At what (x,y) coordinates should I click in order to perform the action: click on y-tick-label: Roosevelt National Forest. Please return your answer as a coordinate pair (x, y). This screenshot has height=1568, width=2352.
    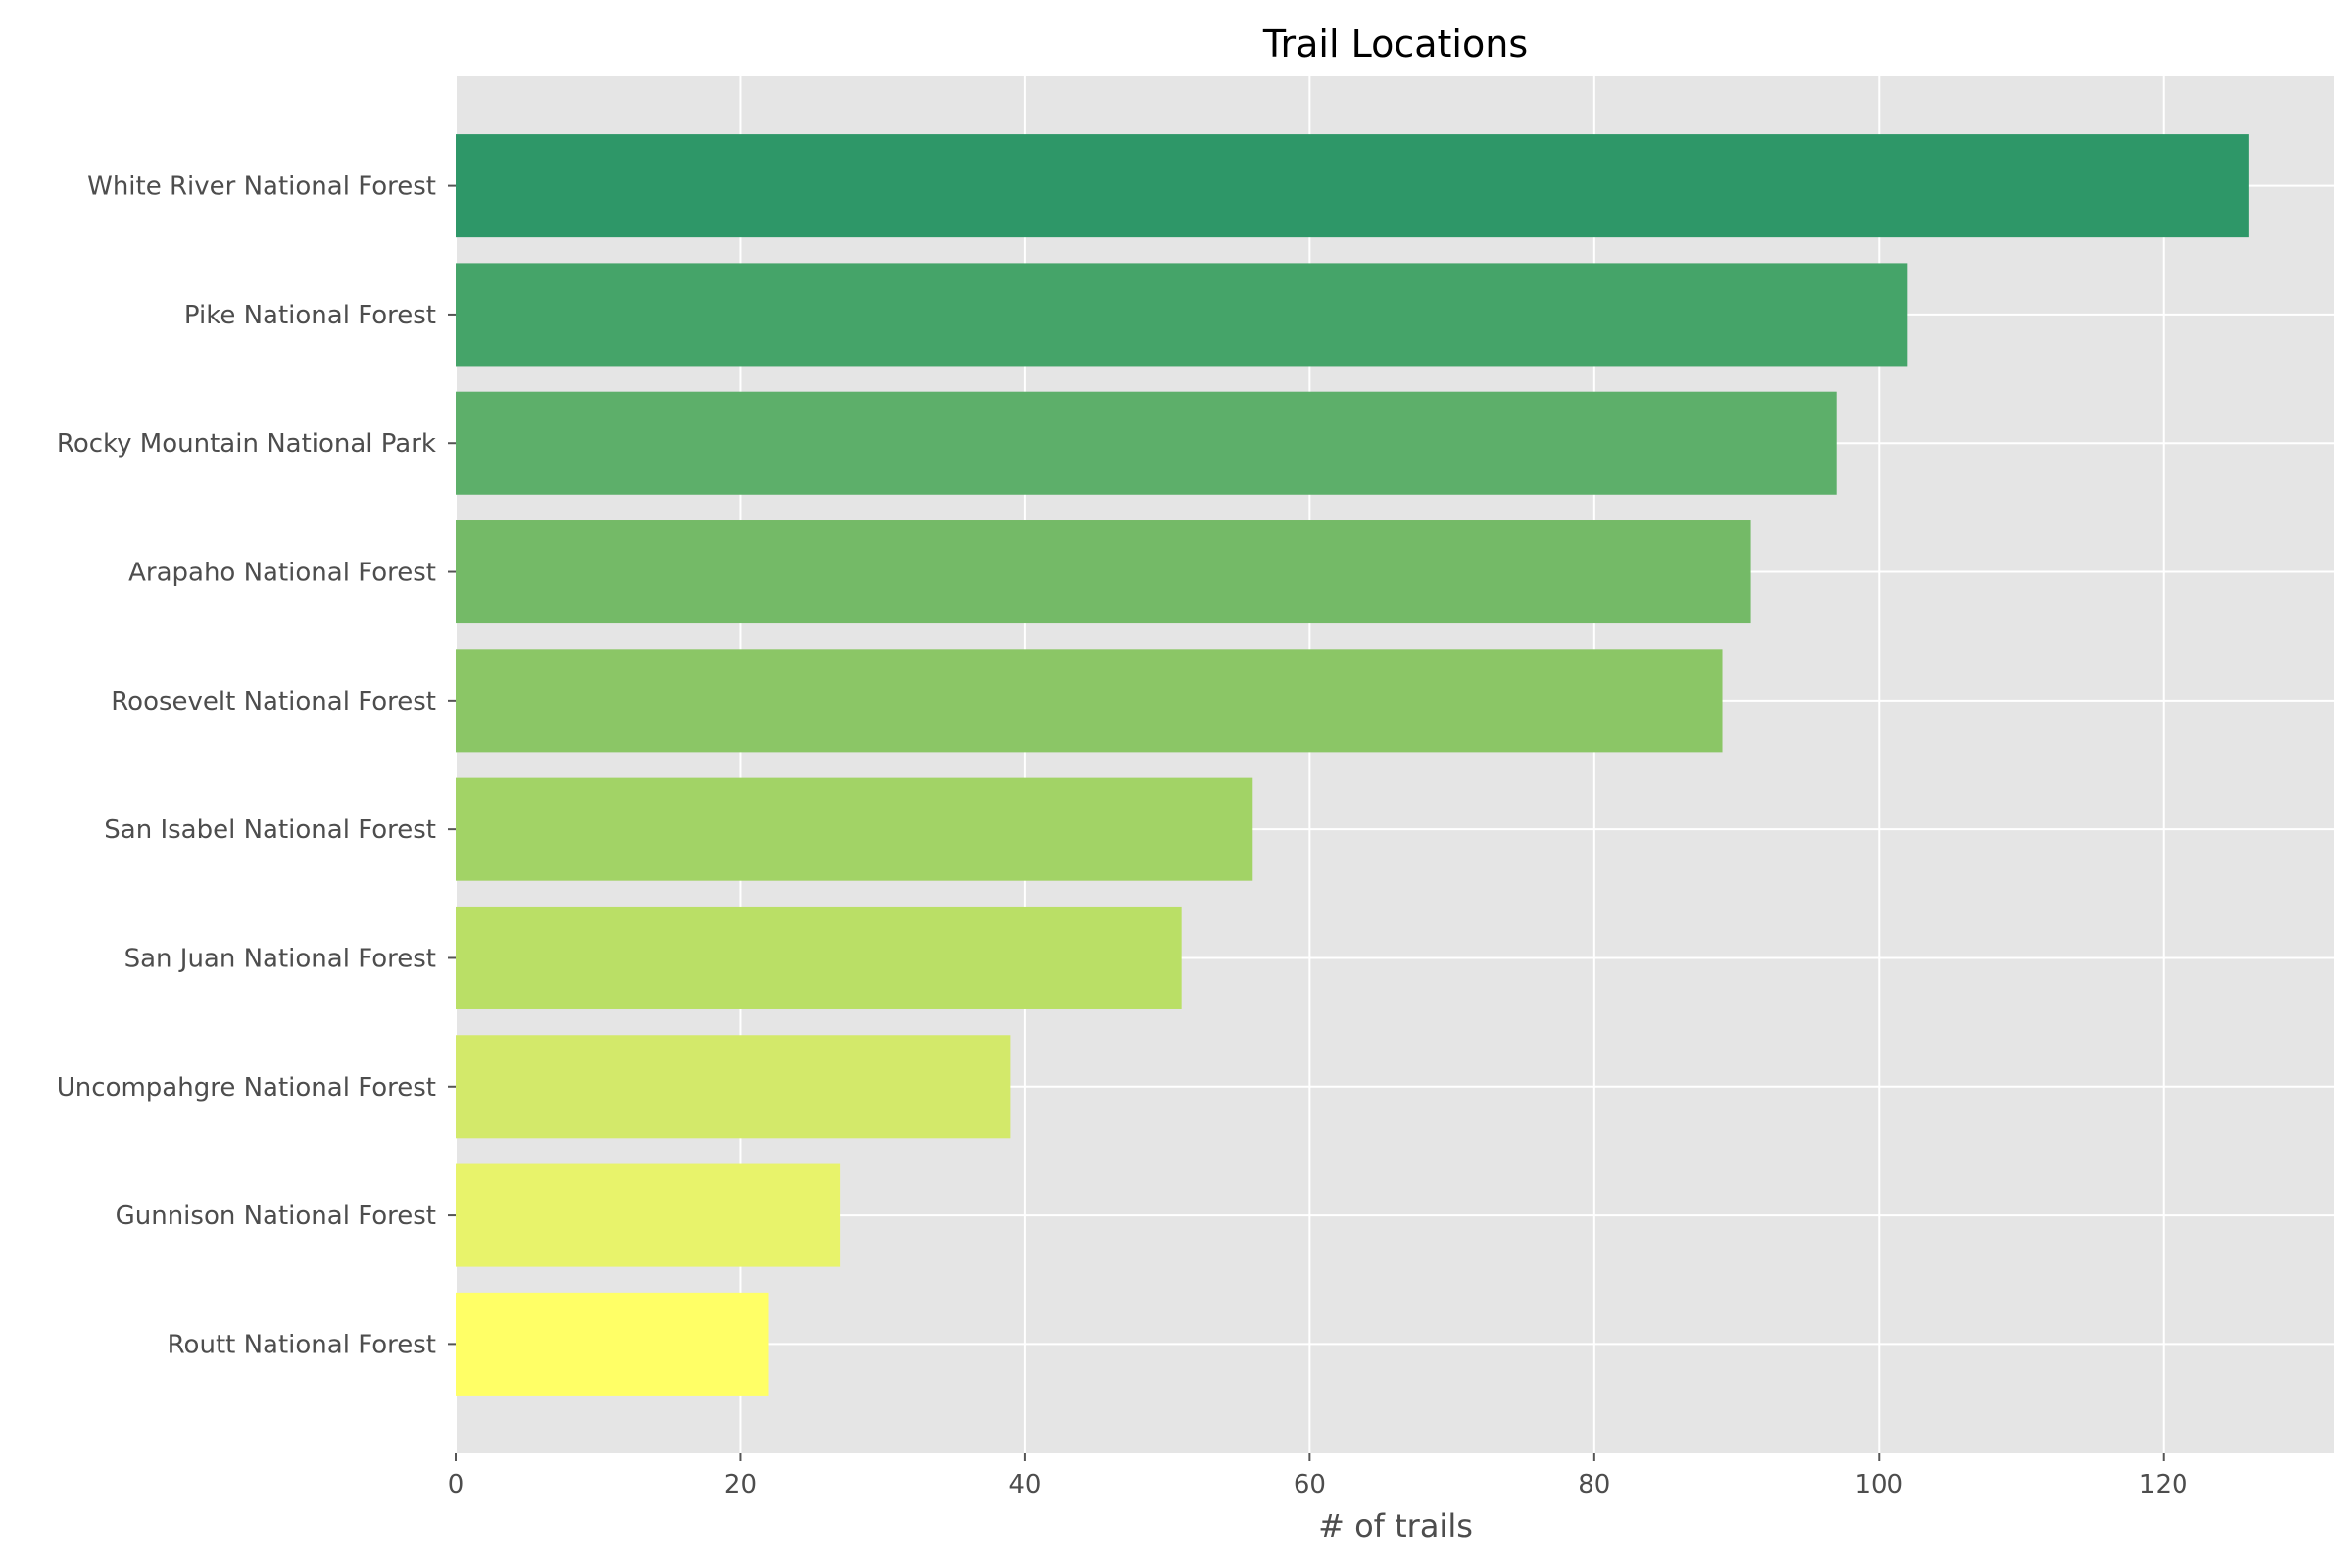
    Looking at the image, I should click on (273, 701).